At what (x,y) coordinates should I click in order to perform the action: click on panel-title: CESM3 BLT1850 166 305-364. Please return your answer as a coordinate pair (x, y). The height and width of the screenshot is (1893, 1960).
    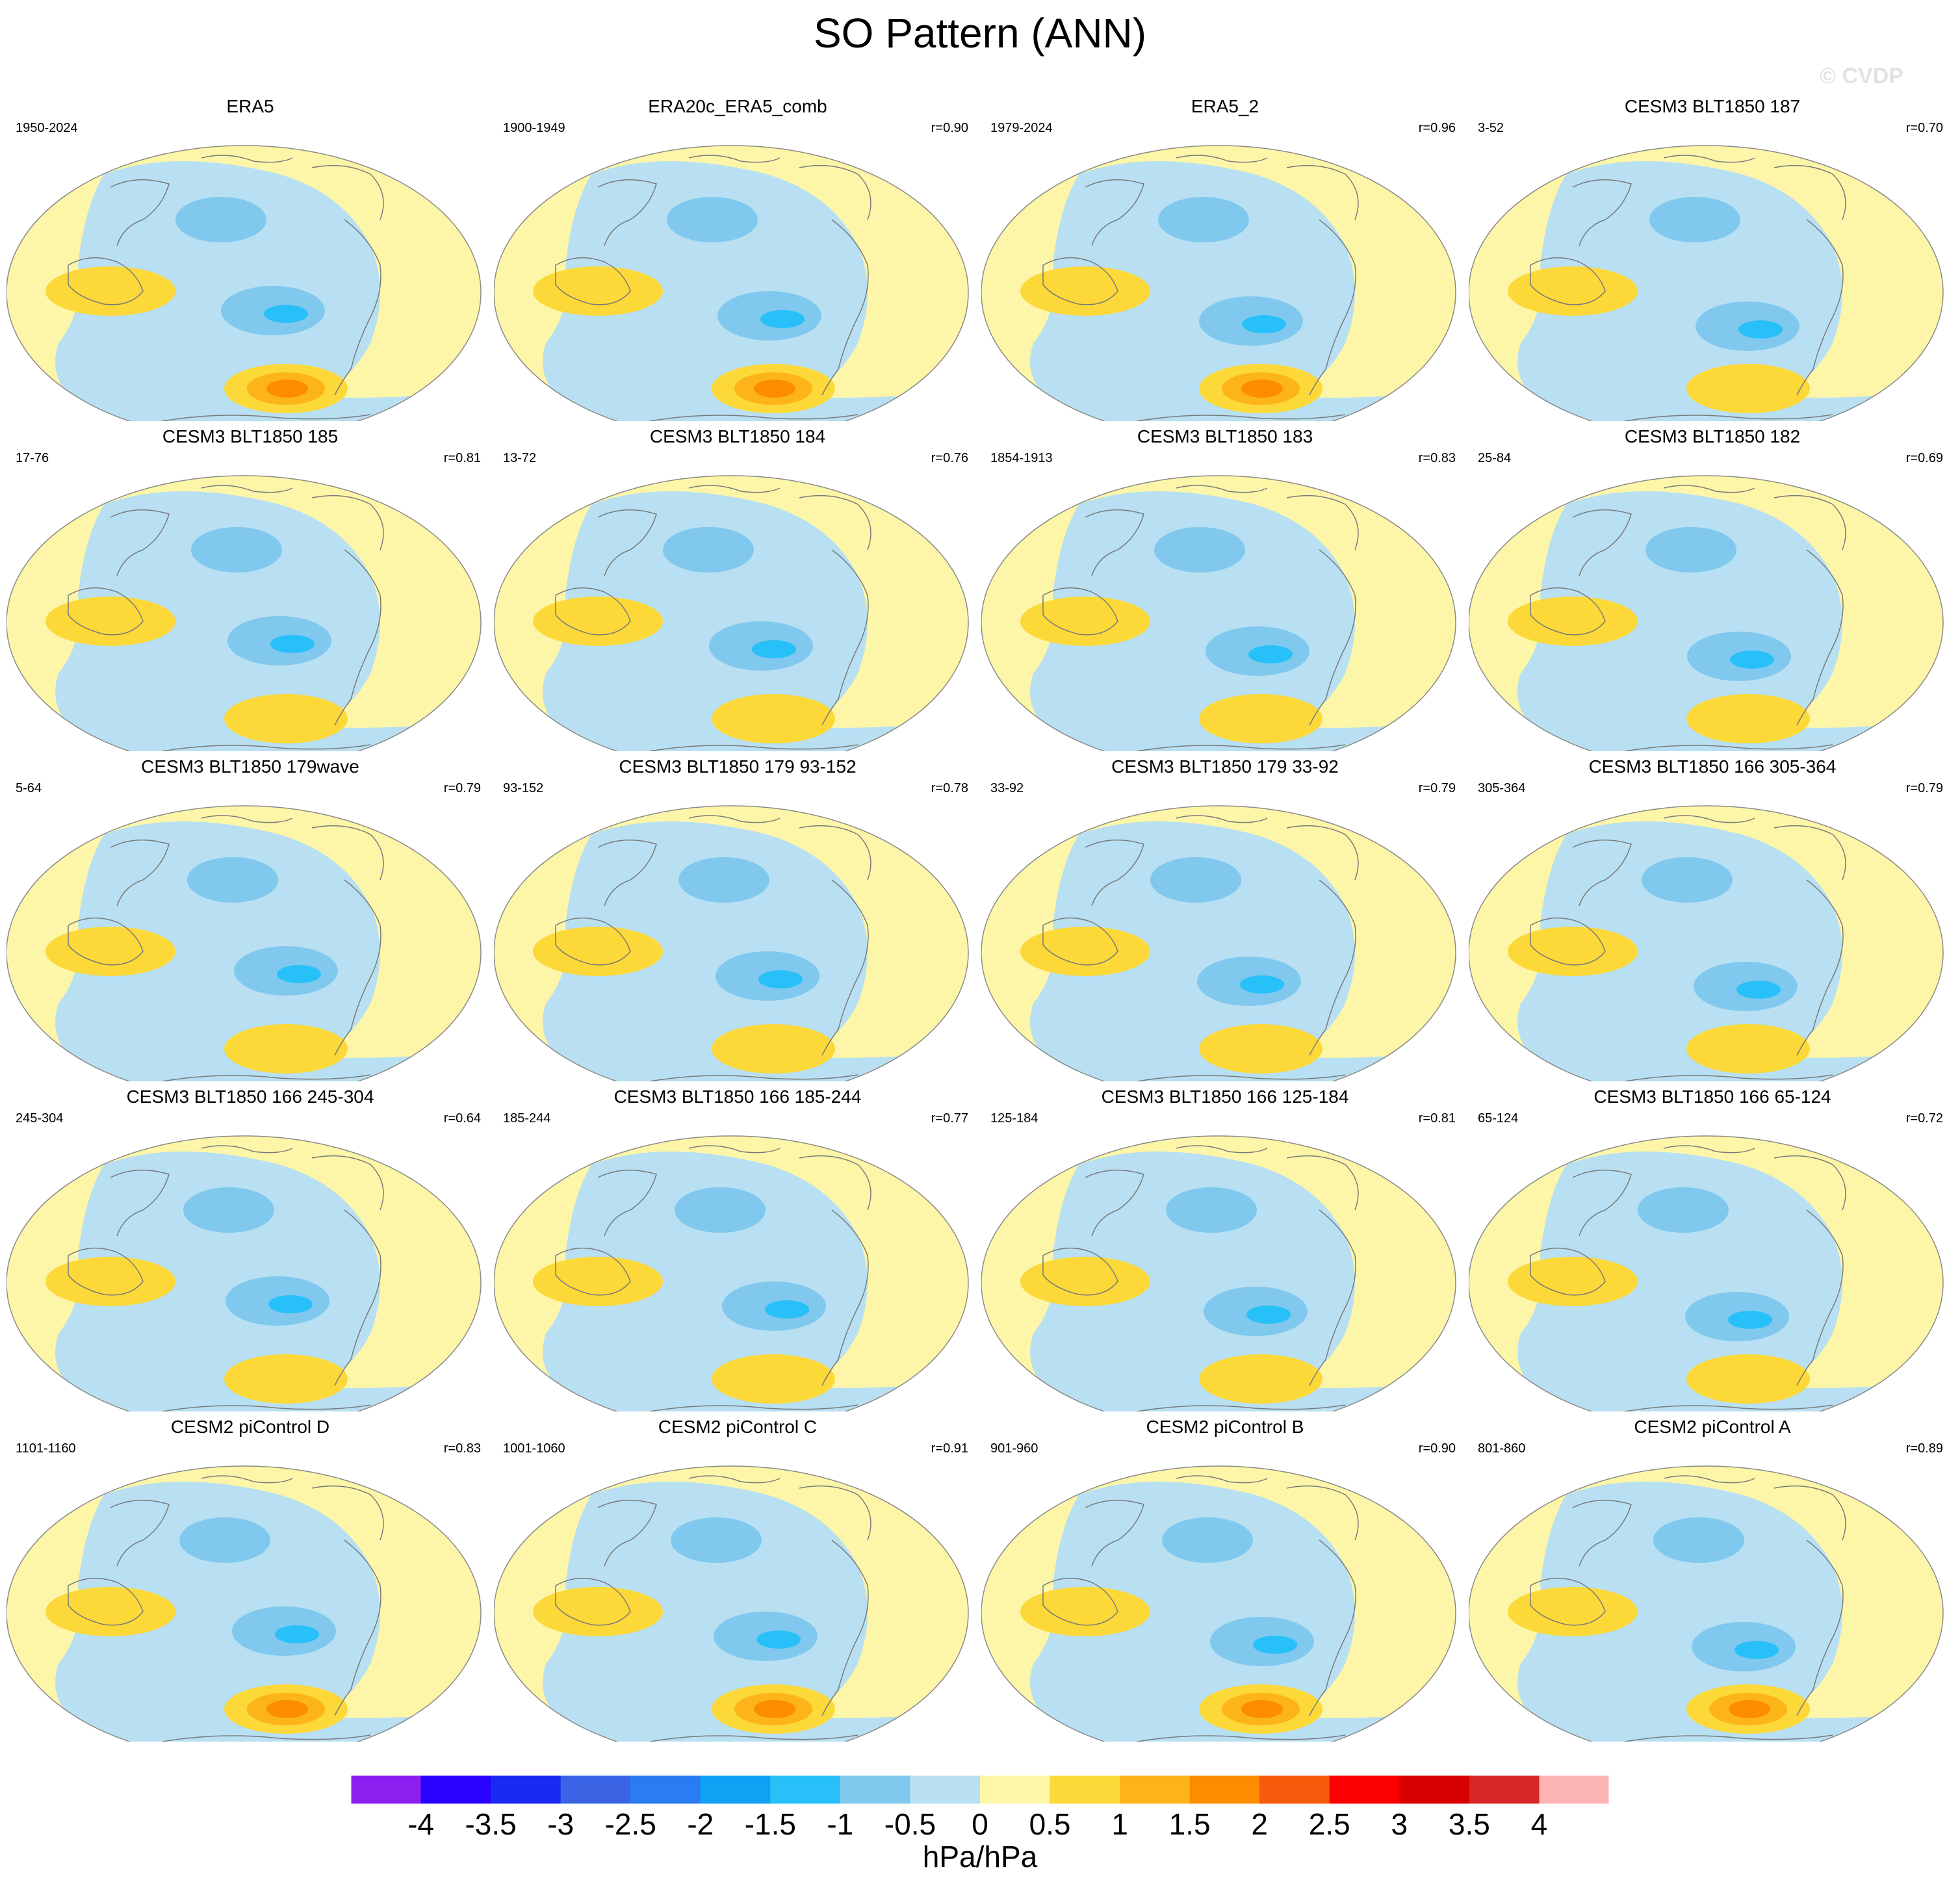
    Looking at the image, I should click on (1712, 766).